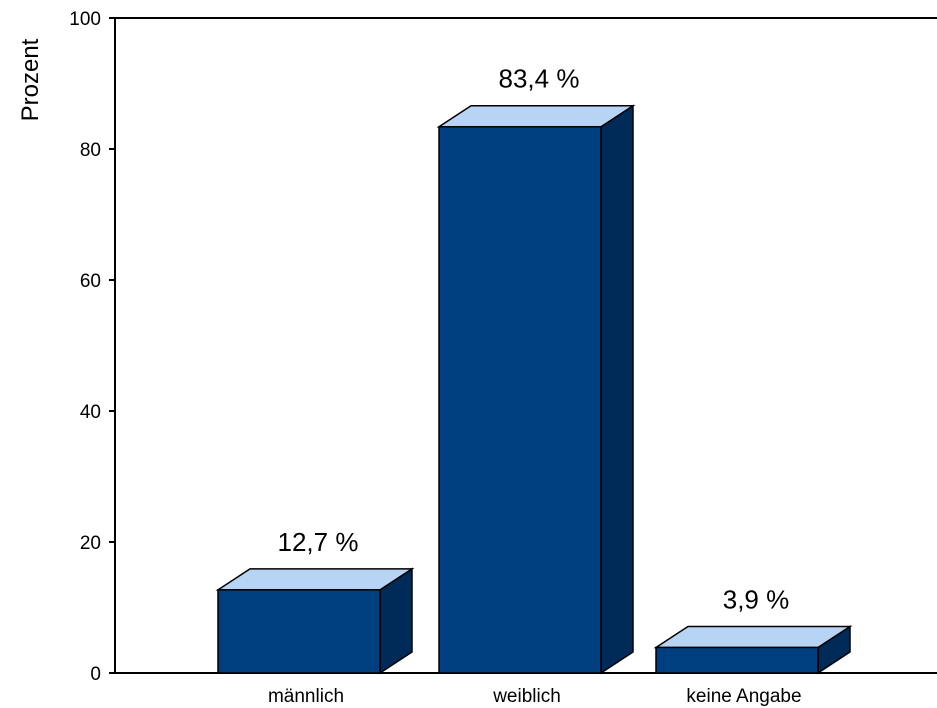  I want to click on x-category-label: männlich, so click(306, 696).